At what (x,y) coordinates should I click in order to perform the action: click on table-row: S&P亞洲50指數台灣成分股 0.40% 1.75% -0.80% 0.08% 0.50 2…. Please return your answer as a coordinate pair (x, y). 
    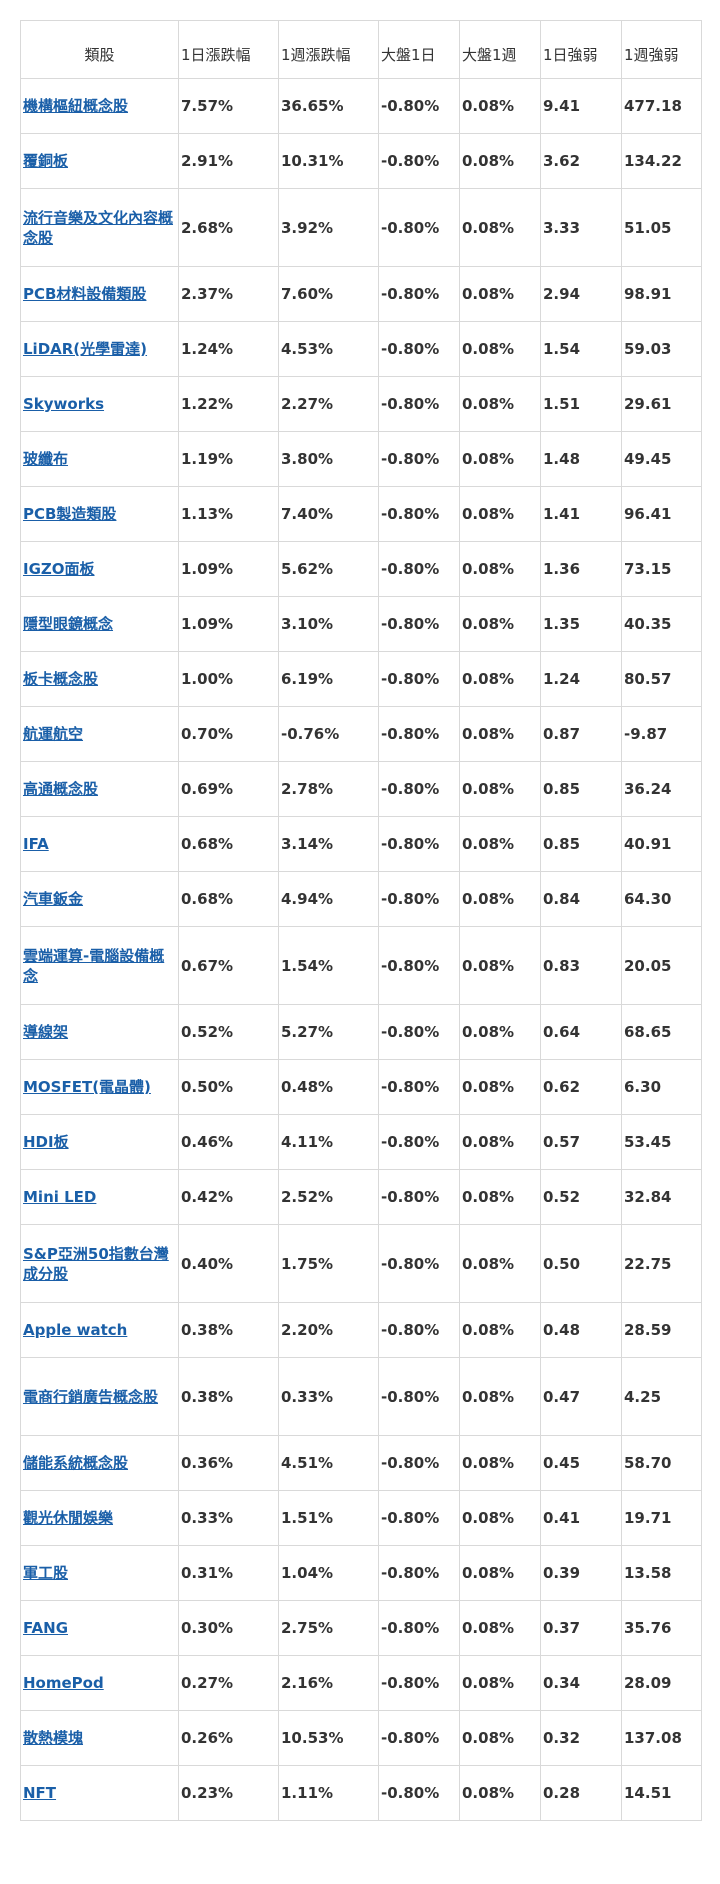
    Looking at the image, I should click on (361, 1263).